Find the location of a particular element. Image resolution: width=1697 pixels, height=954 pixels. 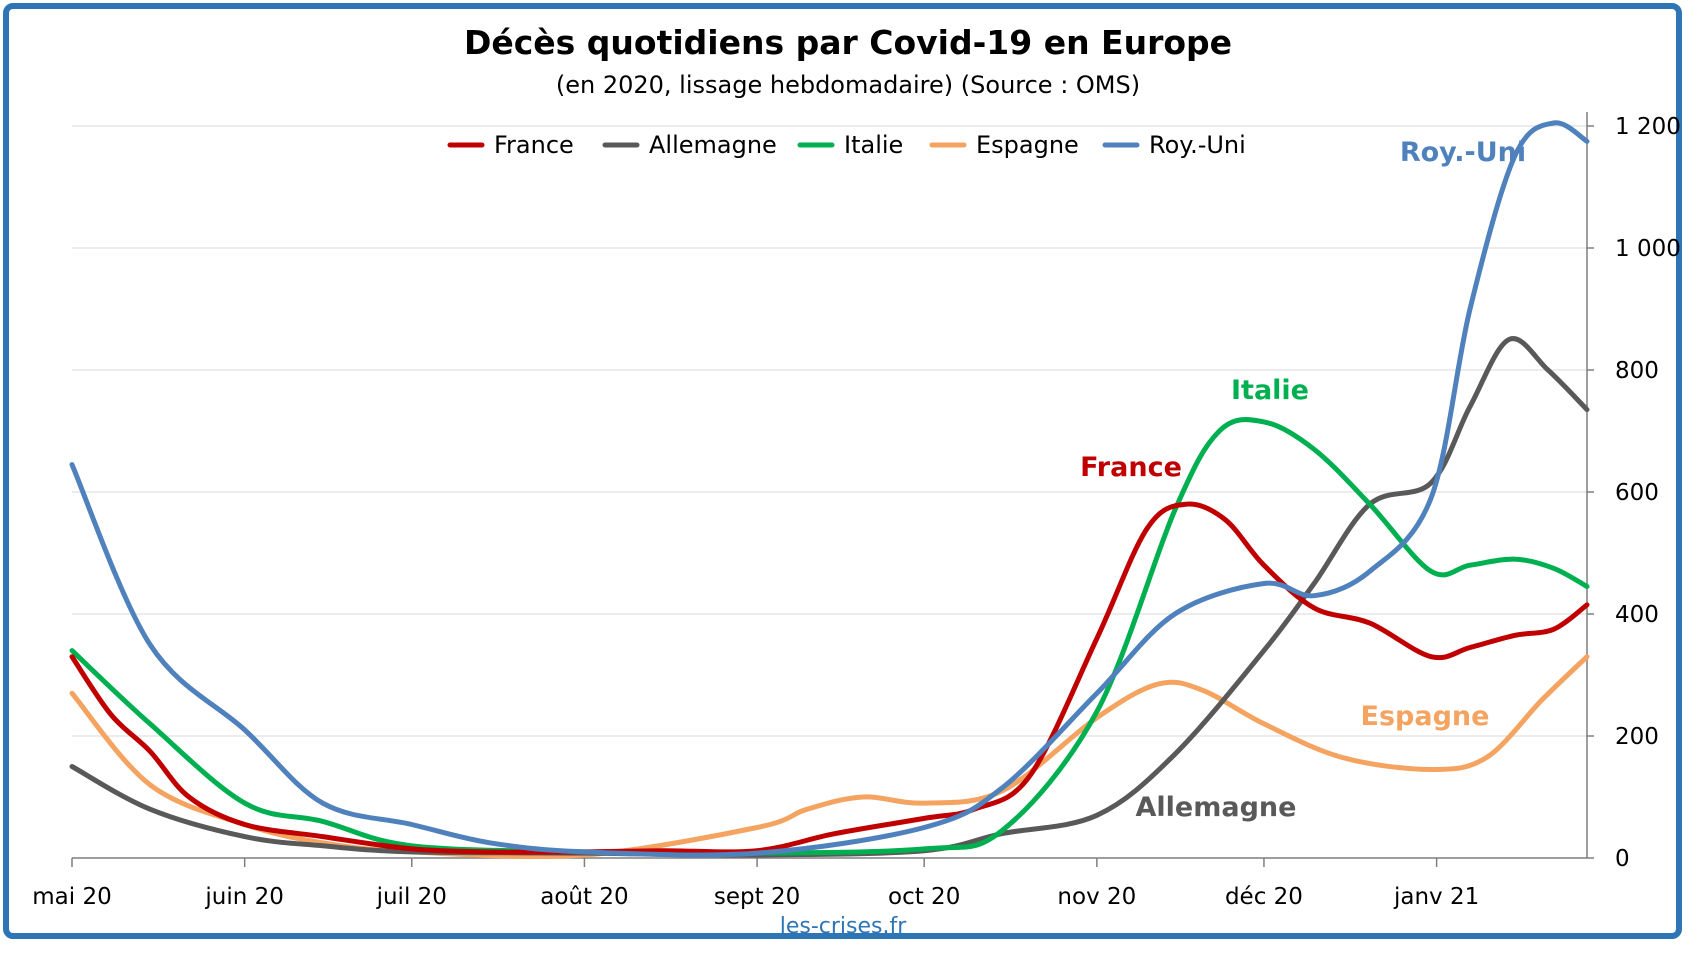

y-tick-label: 1 000 is located at coordinates (1648, 249).